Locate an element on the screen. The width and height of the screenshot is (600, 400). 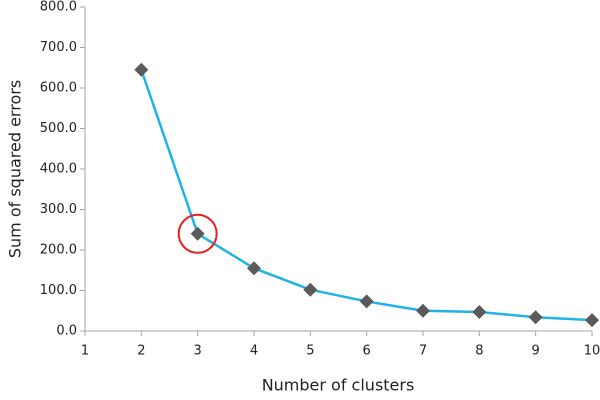
y-tick-label: 800.0 is located at coordinates (58, 7).